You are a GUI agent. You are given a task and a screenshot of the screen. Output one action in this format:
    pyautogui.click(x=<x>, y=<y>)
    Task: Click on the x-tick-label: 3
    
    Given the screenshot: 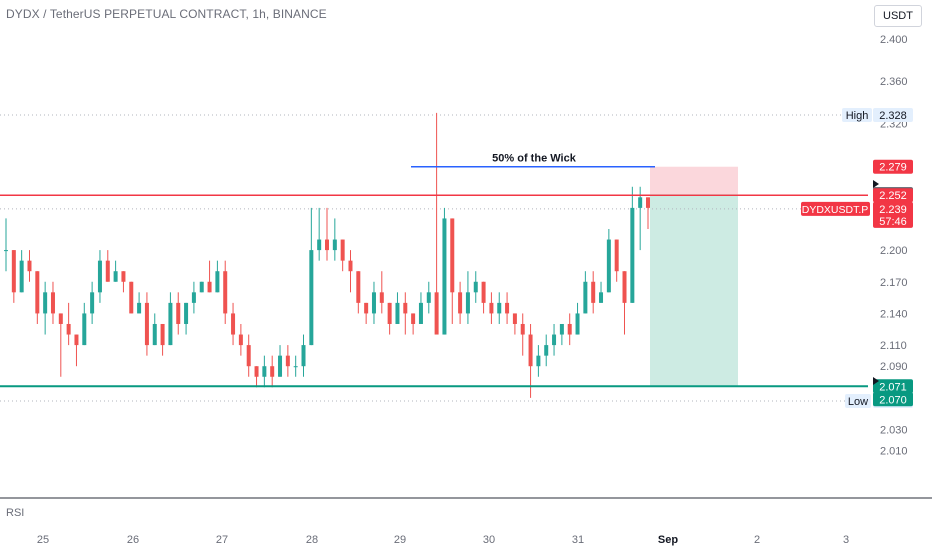 What is the action you would take?
    pyautogui.click(x=846, y=540)
    